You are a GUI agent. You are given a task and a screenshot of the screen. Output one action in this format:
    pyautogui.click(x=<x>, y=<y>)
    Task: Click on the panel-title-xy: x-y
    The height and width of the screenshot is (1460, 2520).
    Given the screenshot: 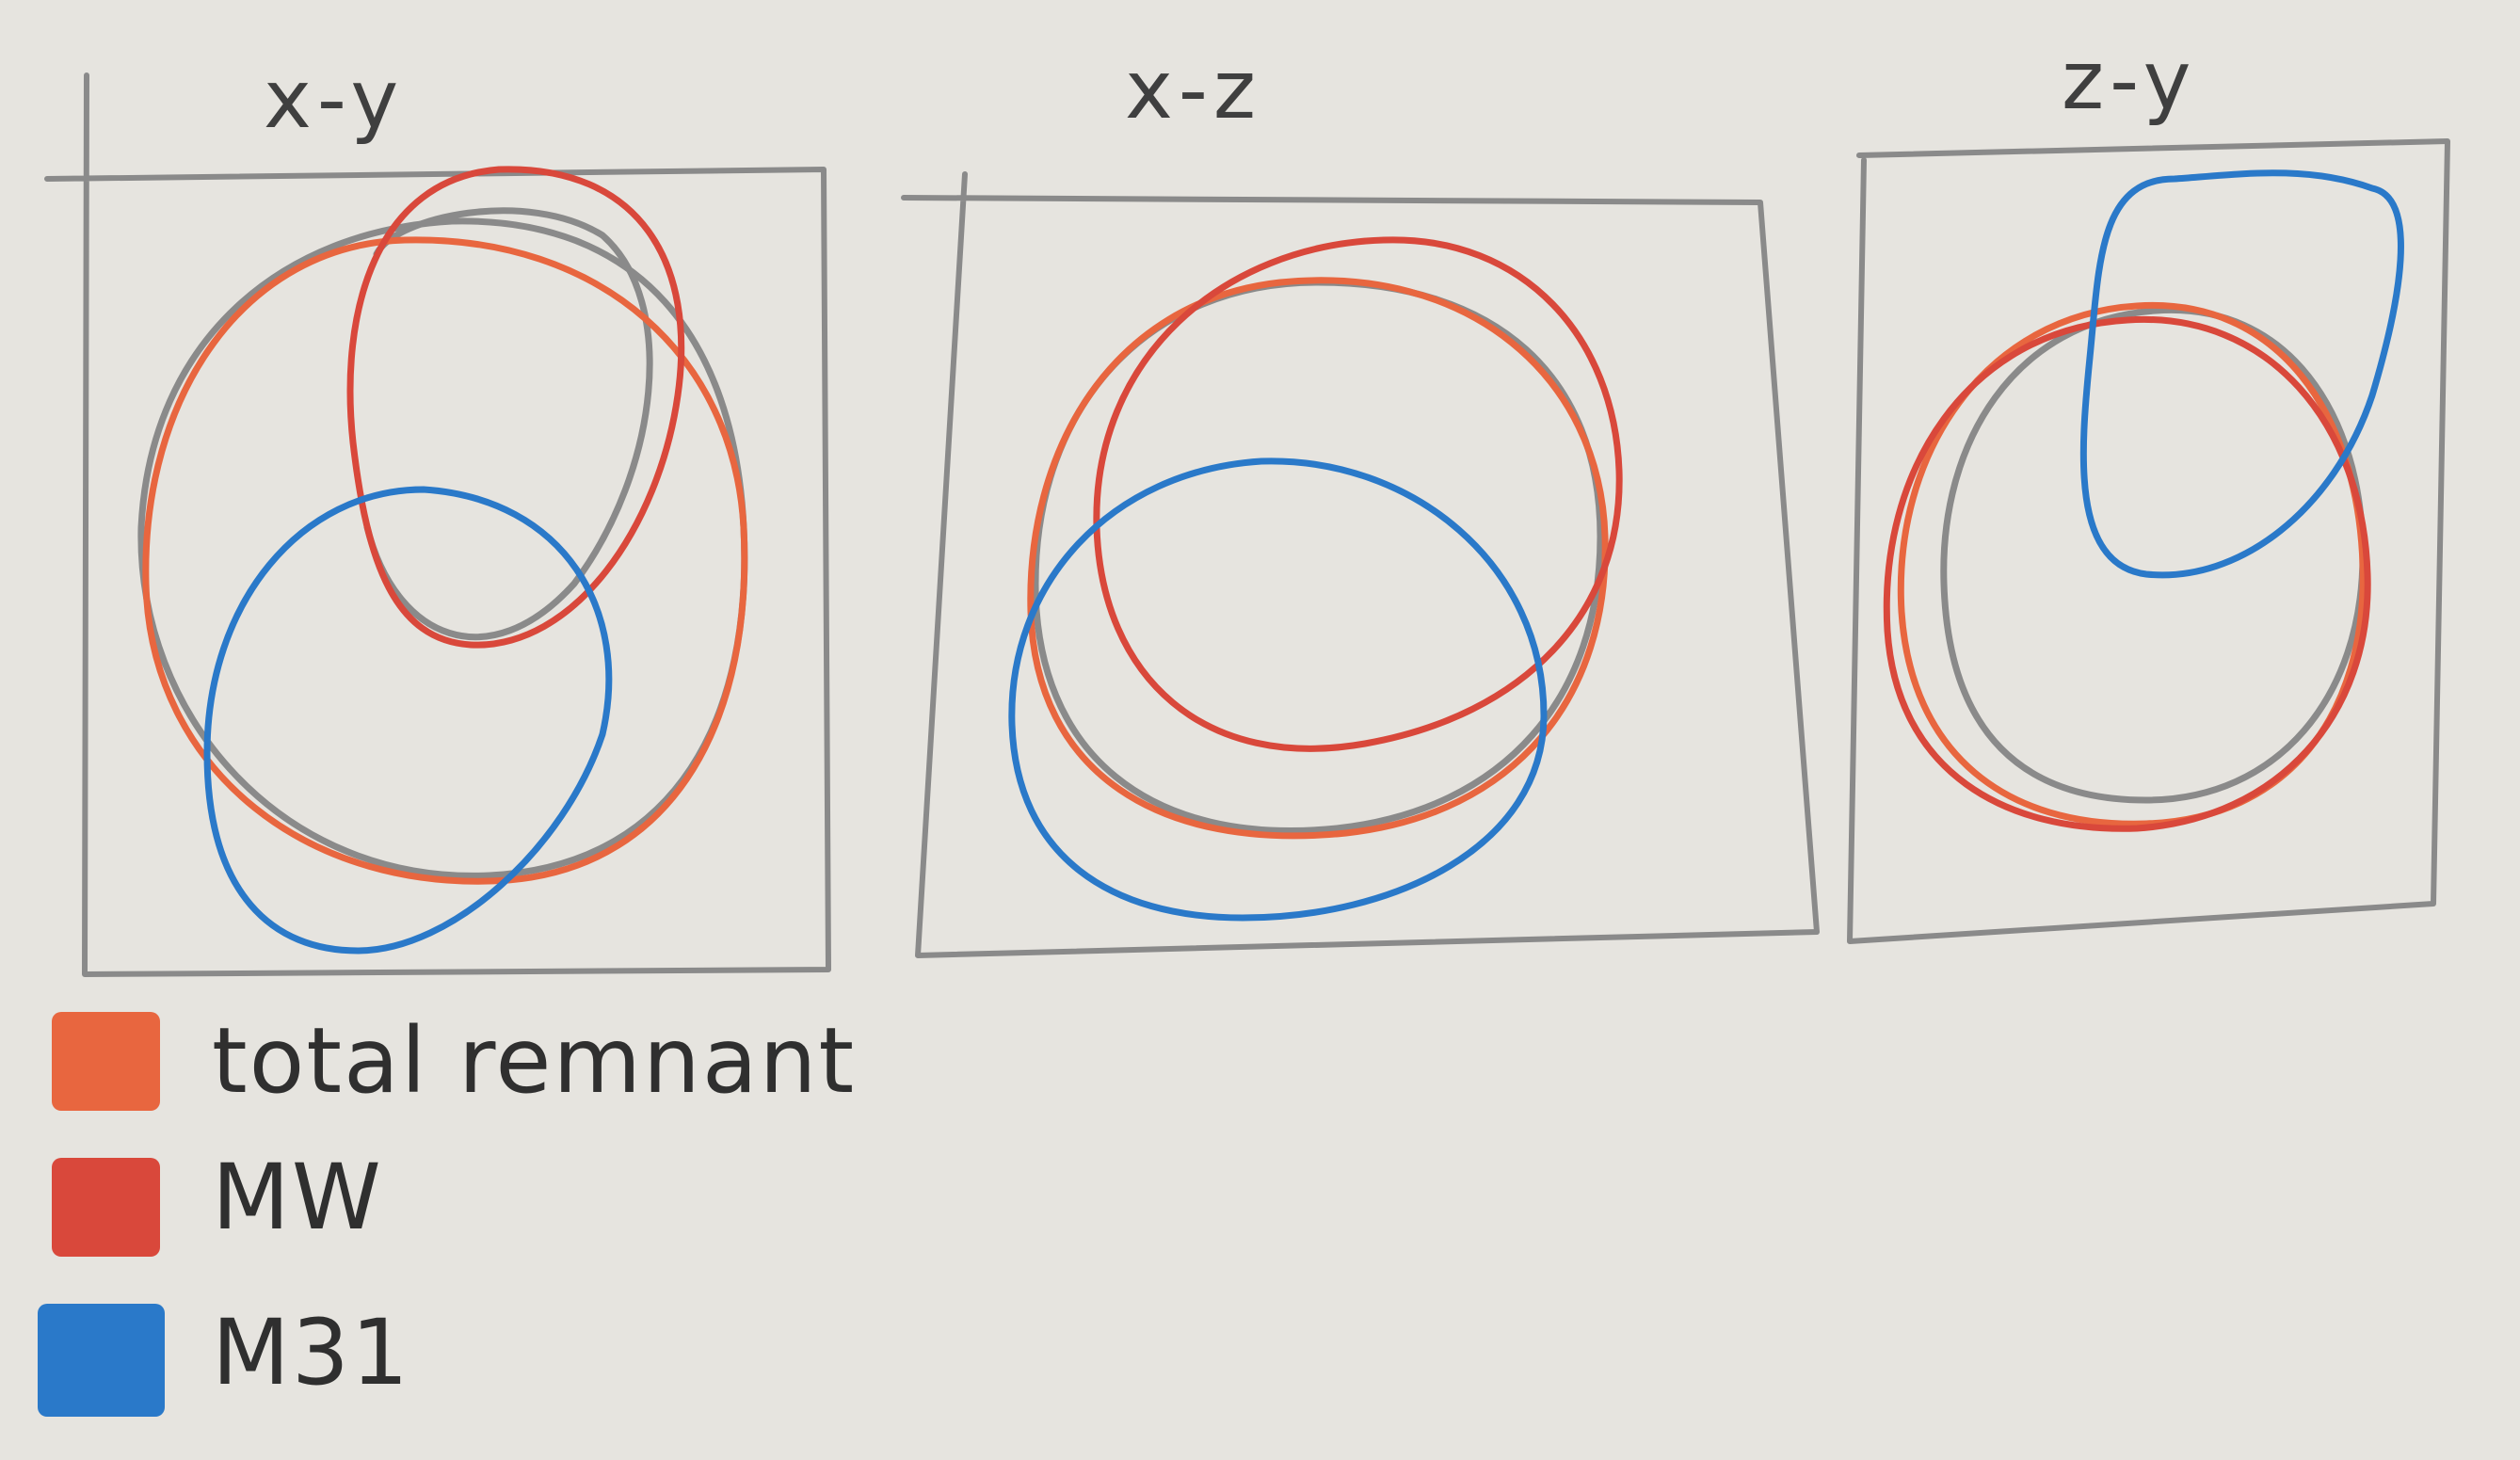 What is the action you would take?
    pyautogui.click(x=334, y=100)
    